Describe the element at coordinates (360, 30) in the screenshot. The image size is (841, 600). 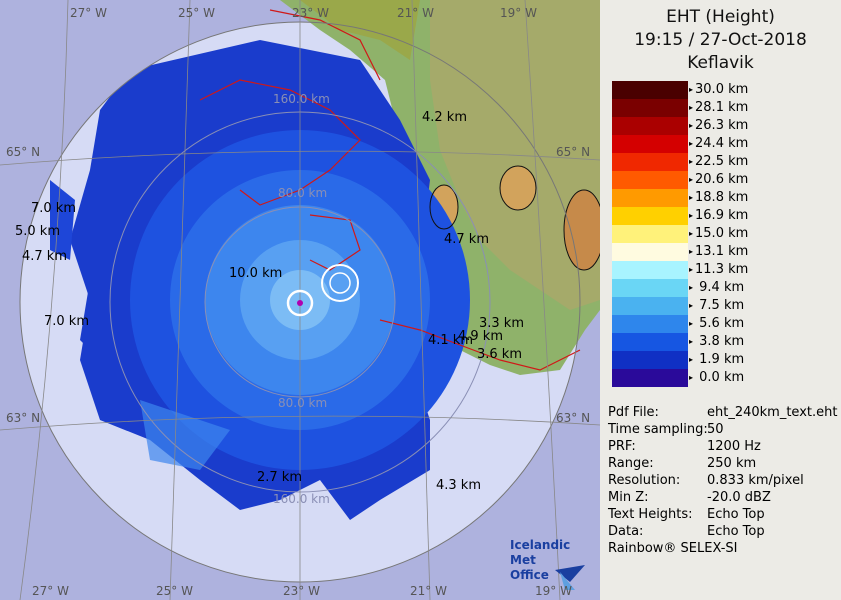
I see `westfjords-land` at that location.